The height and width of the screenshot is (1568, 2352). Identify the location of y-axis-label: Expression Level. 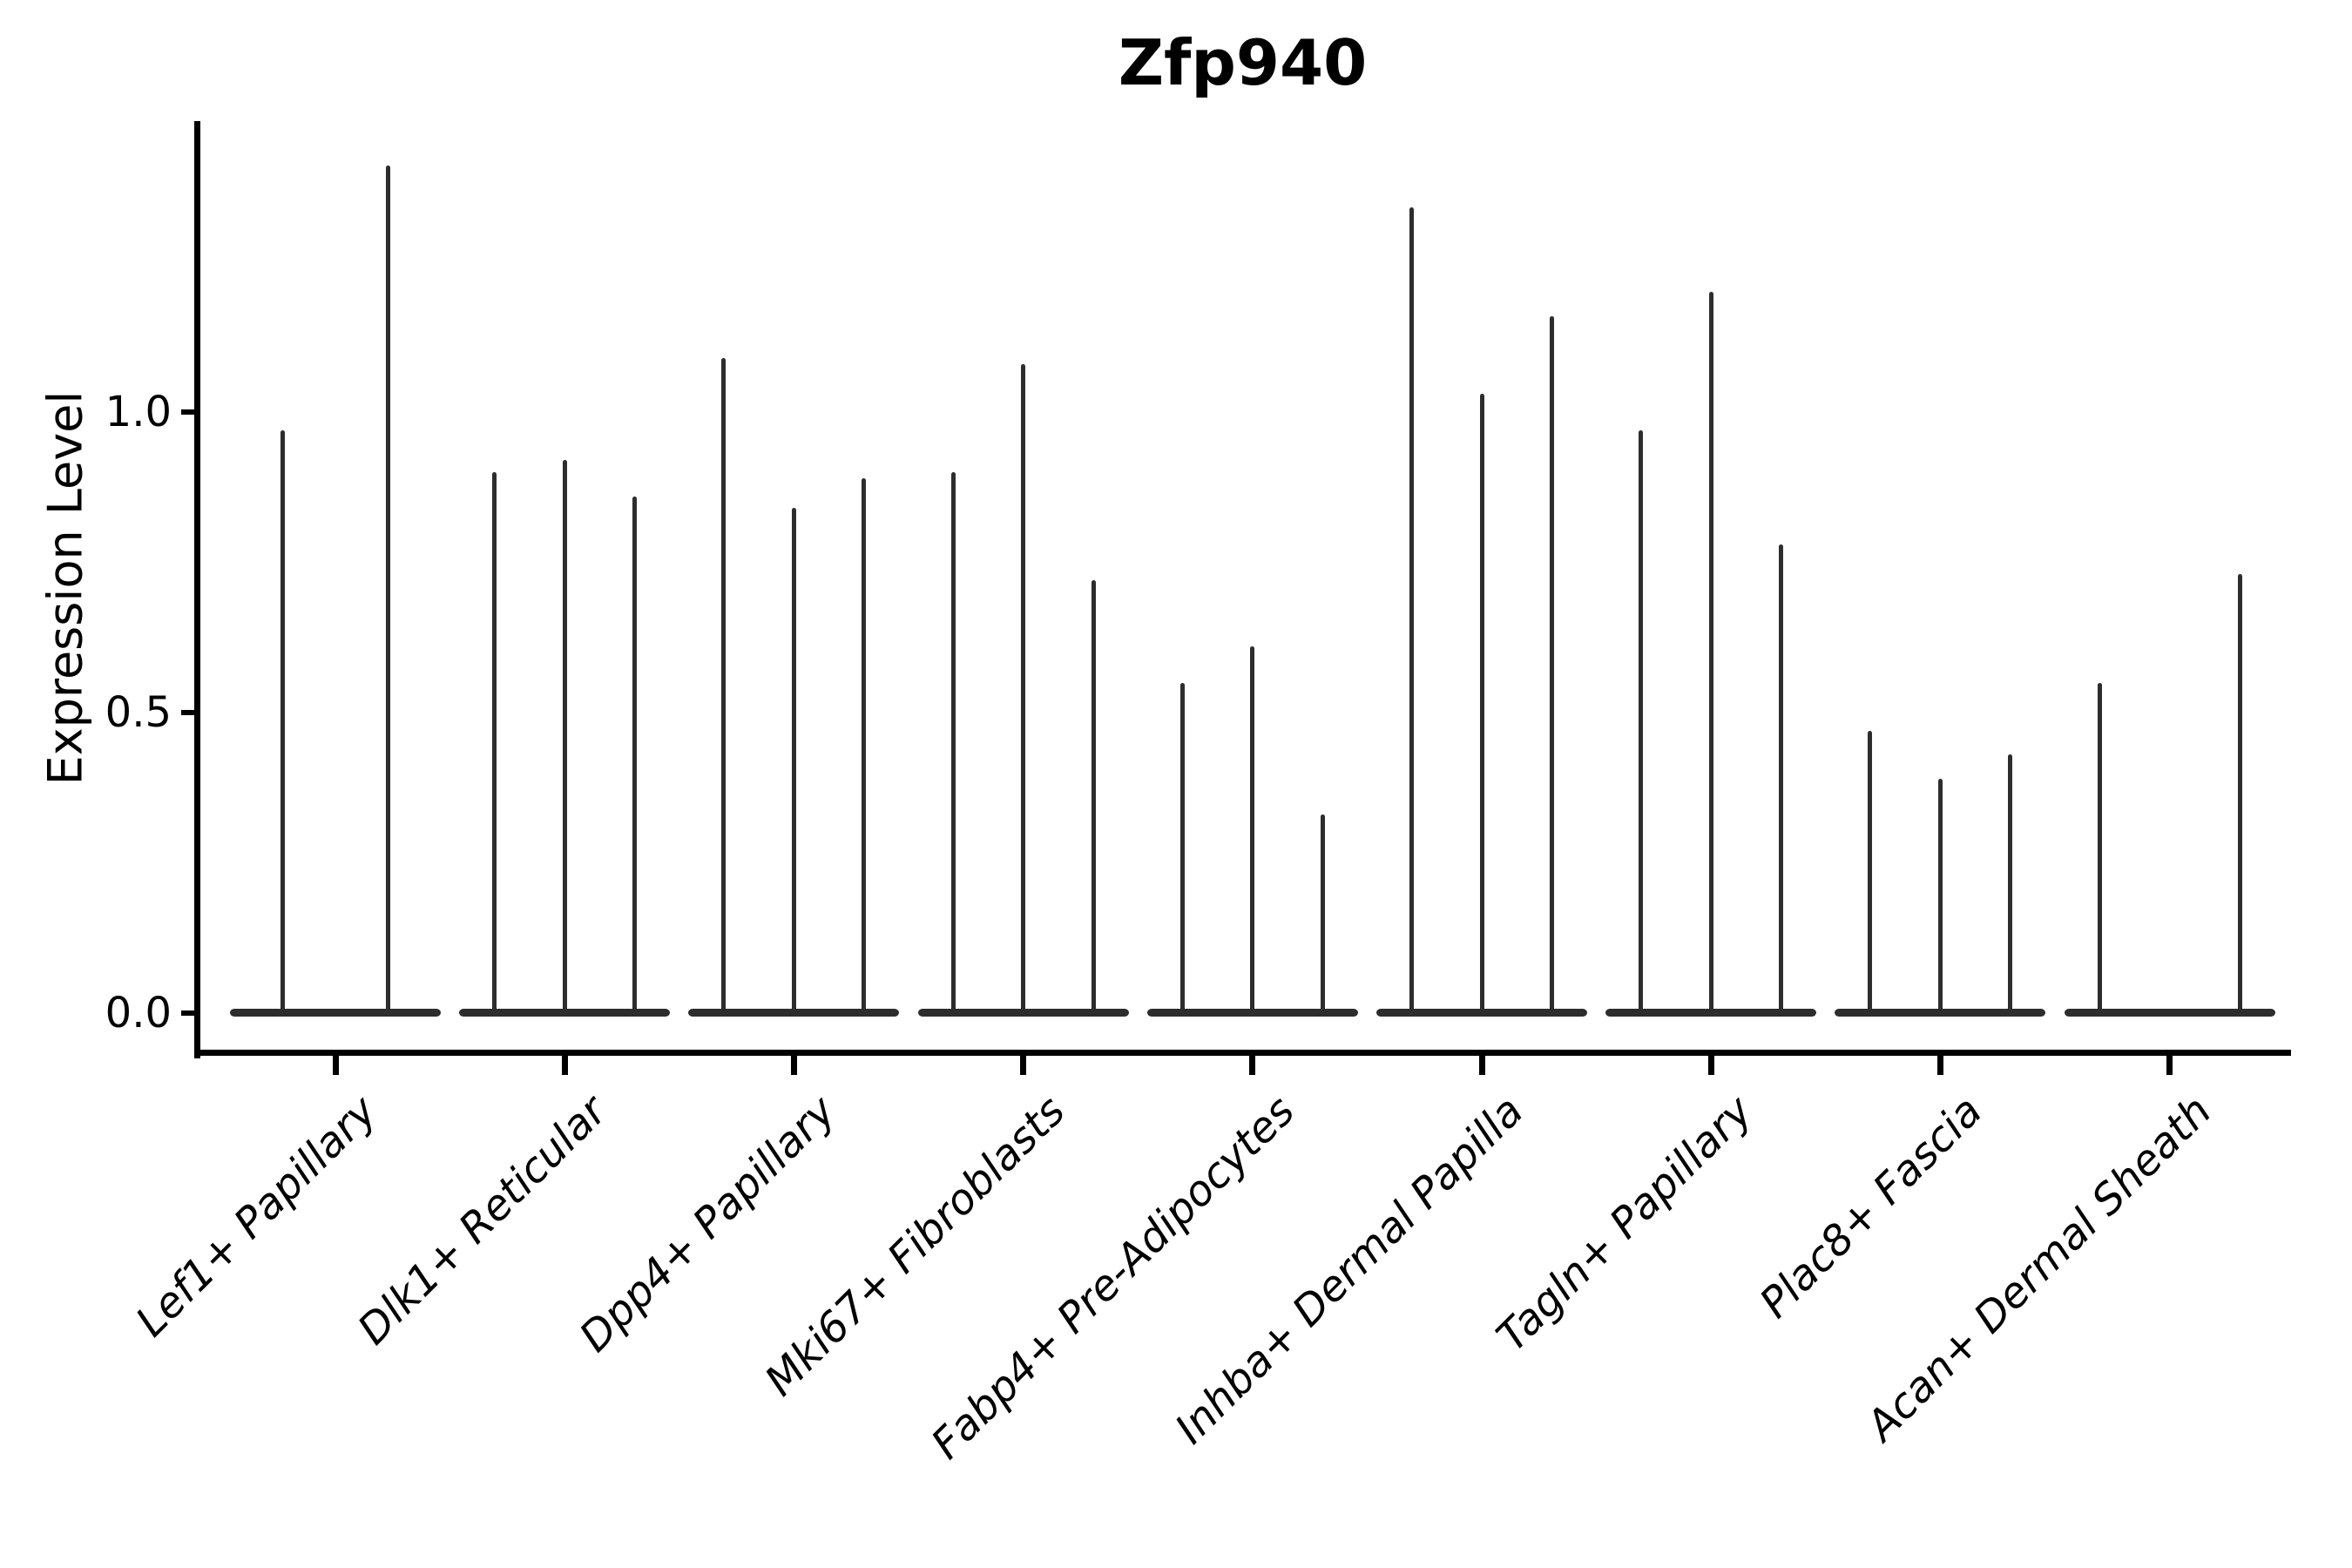
(65, 588).